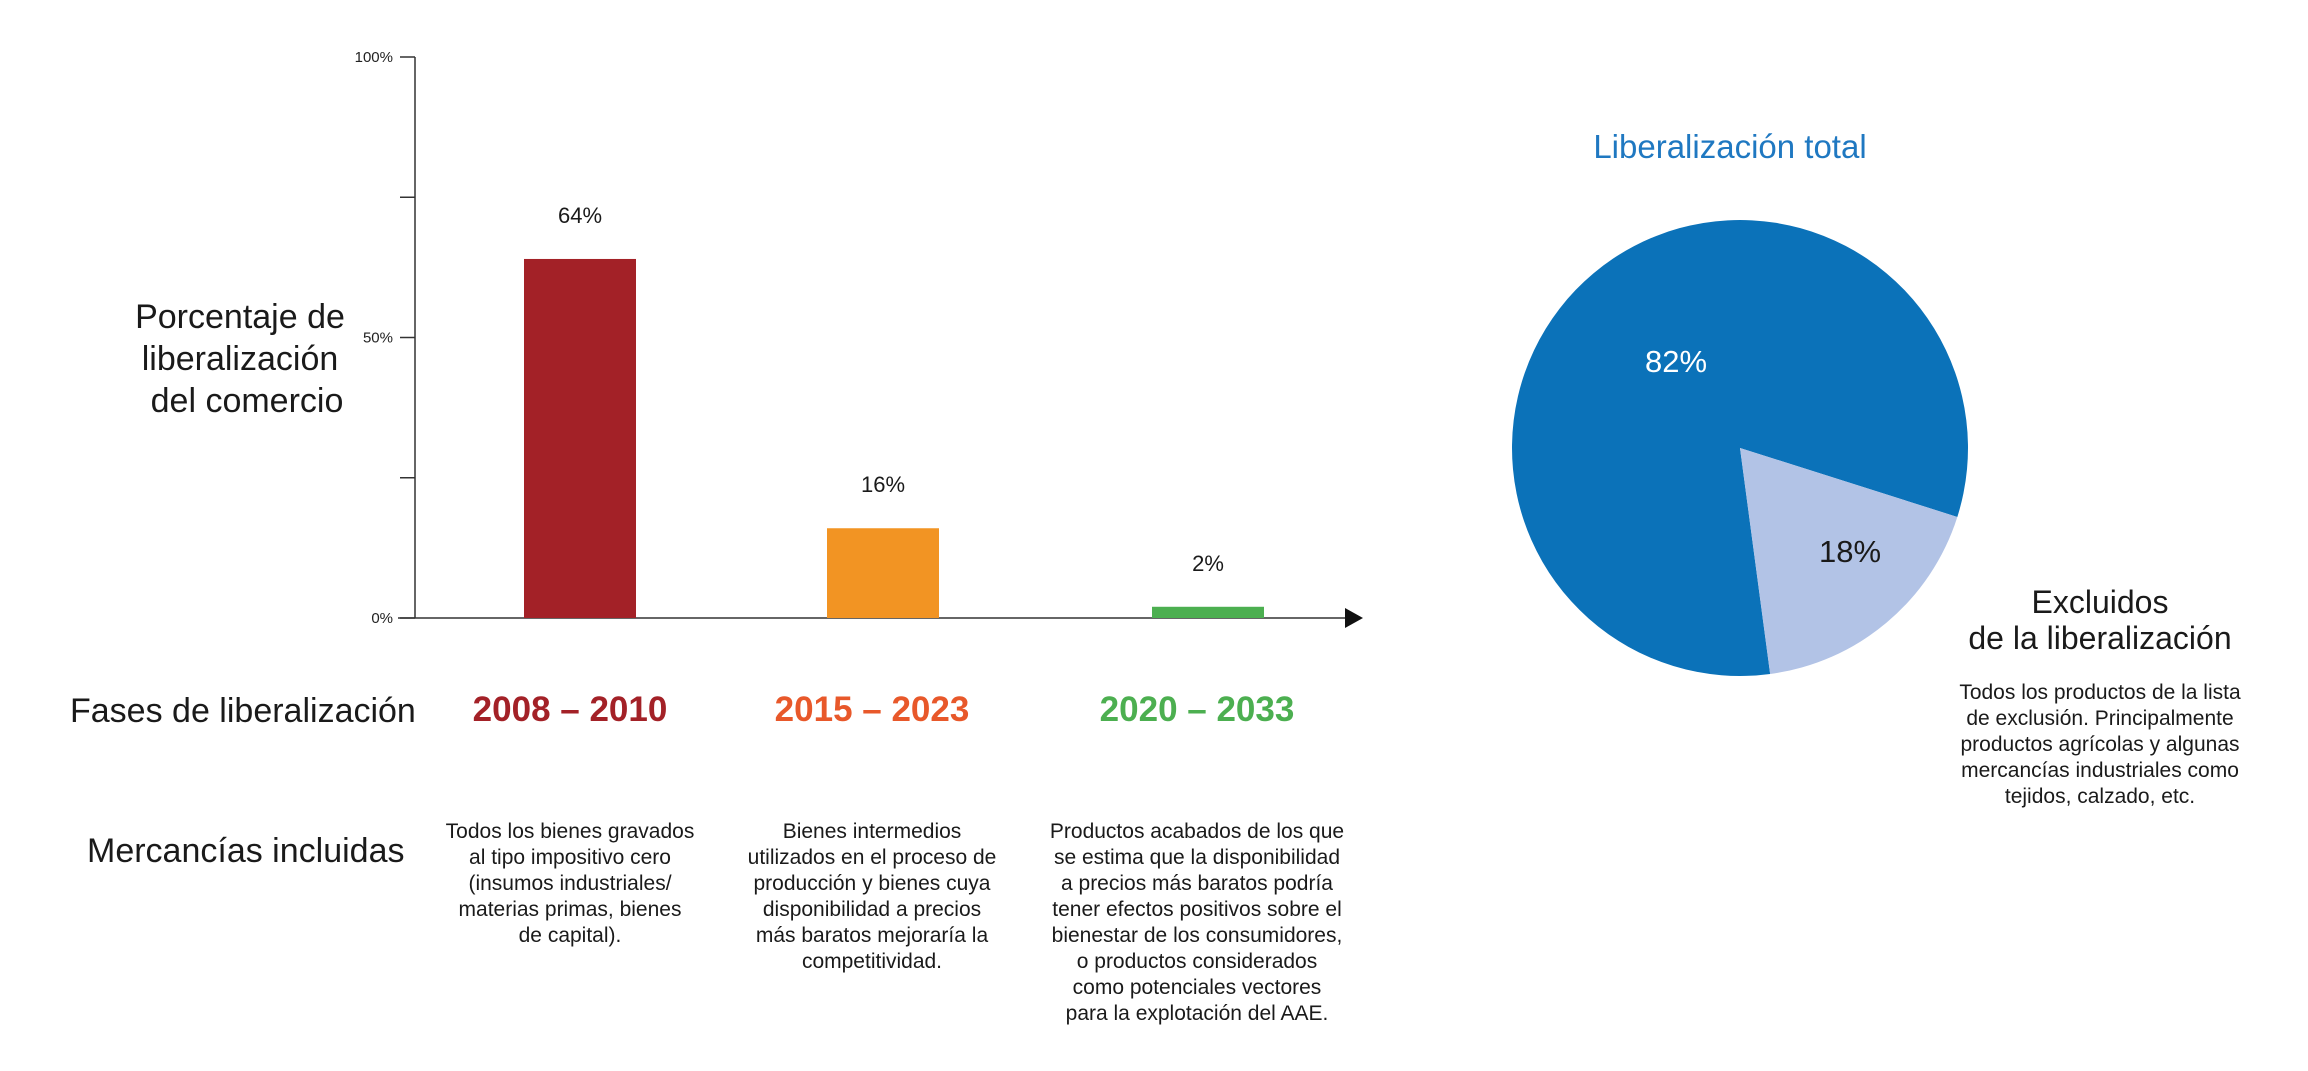  What do you see at coordinates (872, 883) in the screenshot?
I see `desc-2-line-3: producción y bienes cuya` at bounding box center [872, 883].